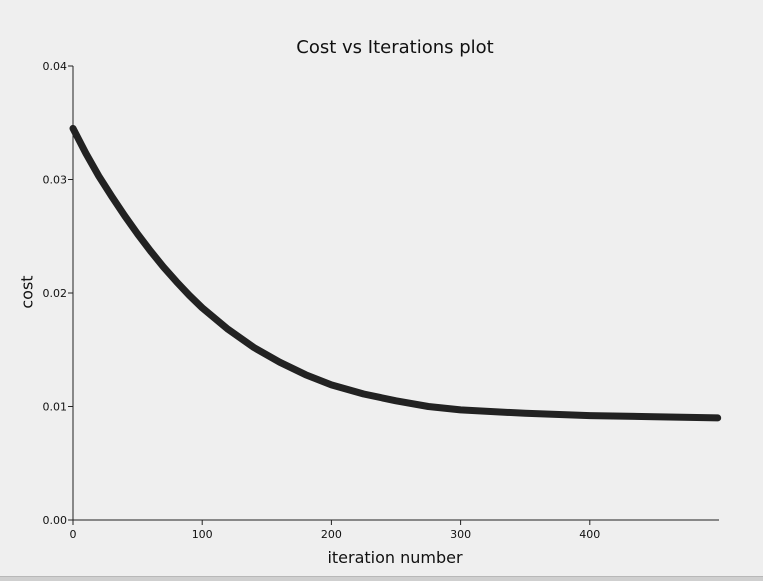 The image size is (763, 581). What do you see at coordinates (55, 407) in the screenshot?
I see `y-tick-label: 0.01` at bounding box center [55, 407].